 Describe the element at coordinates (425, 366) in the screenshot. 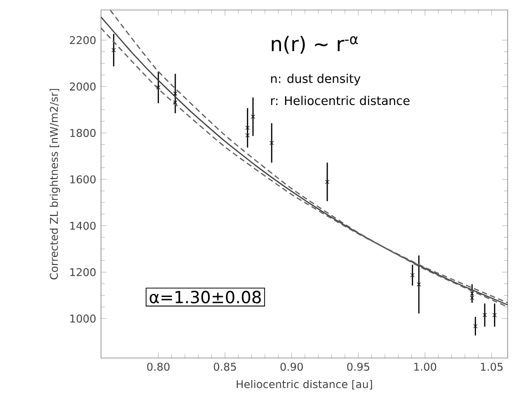

I see `x-tick-label: 1.00` at that location.